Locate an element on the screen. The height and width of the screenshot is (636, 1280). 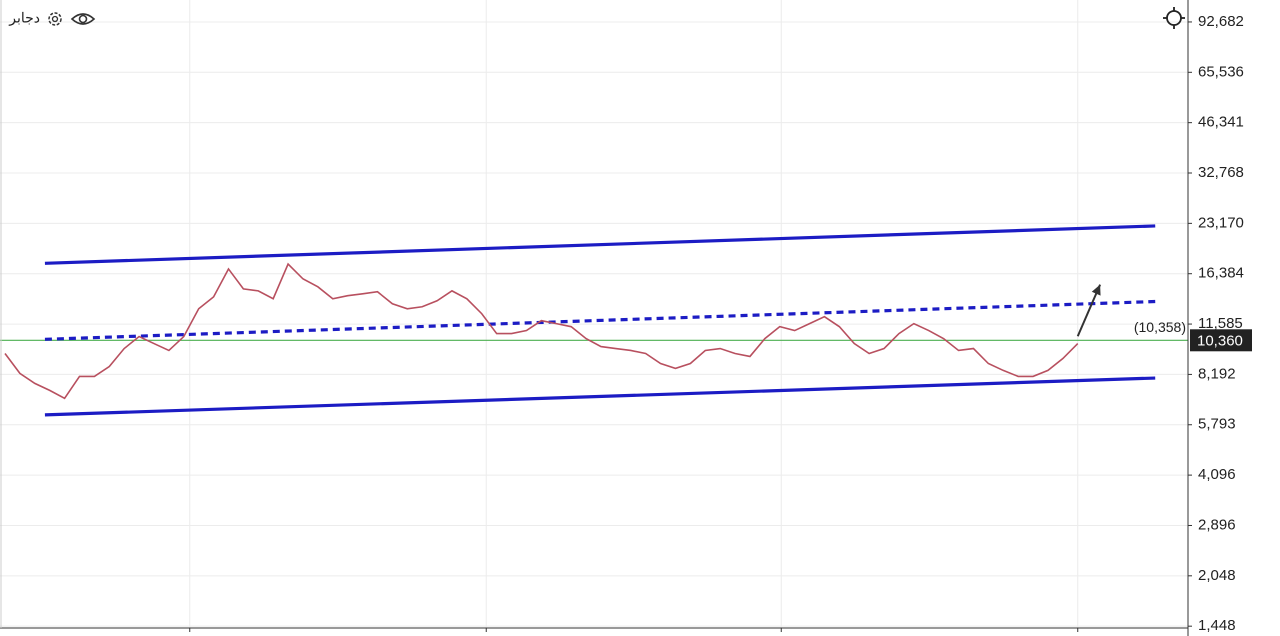
last-price-label: 10,360 is located at coordinates (1220, 340).